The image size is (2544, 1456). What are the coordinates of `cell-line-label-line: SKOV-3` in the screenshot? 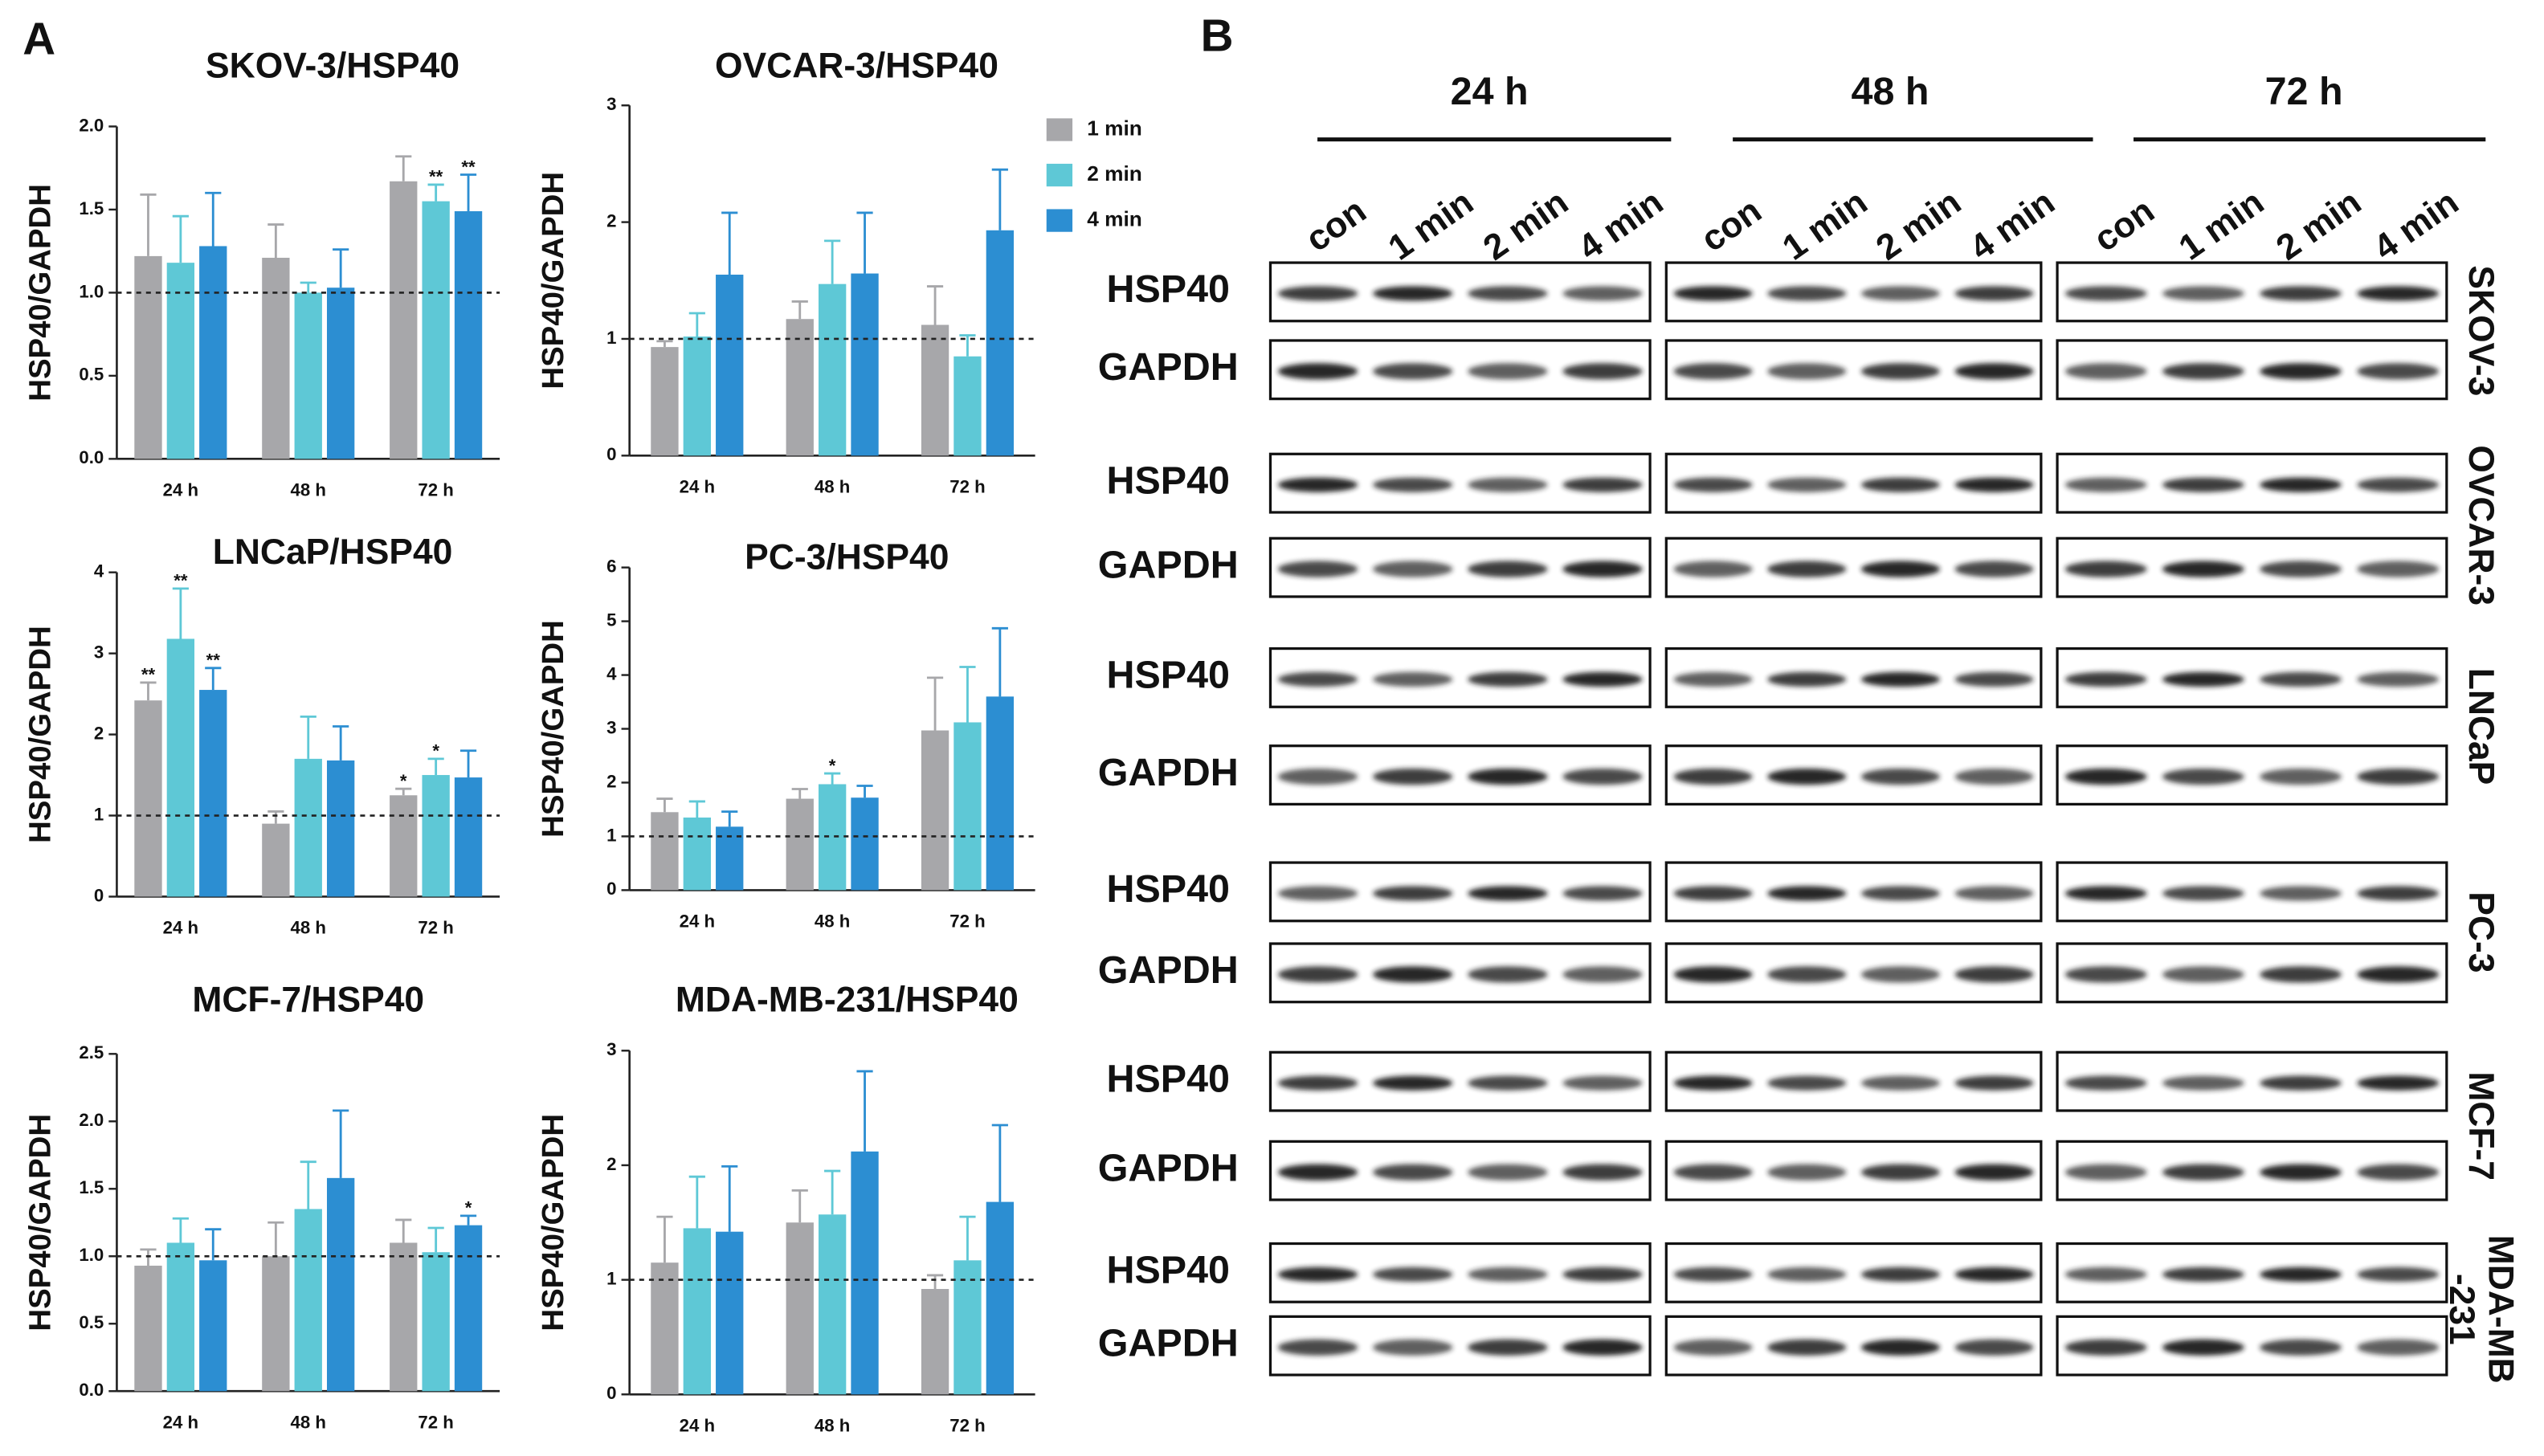 It's located at (2481, 330).